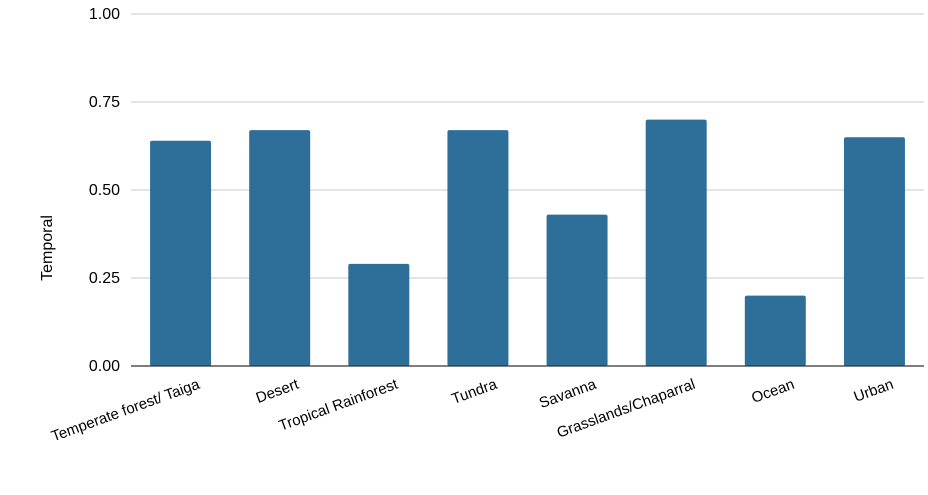 This screenshot has width=928, height=495. Describe the element at coordinates (104, 102) in the screenshot. I see `y-tick-label: 0.75` at that location.